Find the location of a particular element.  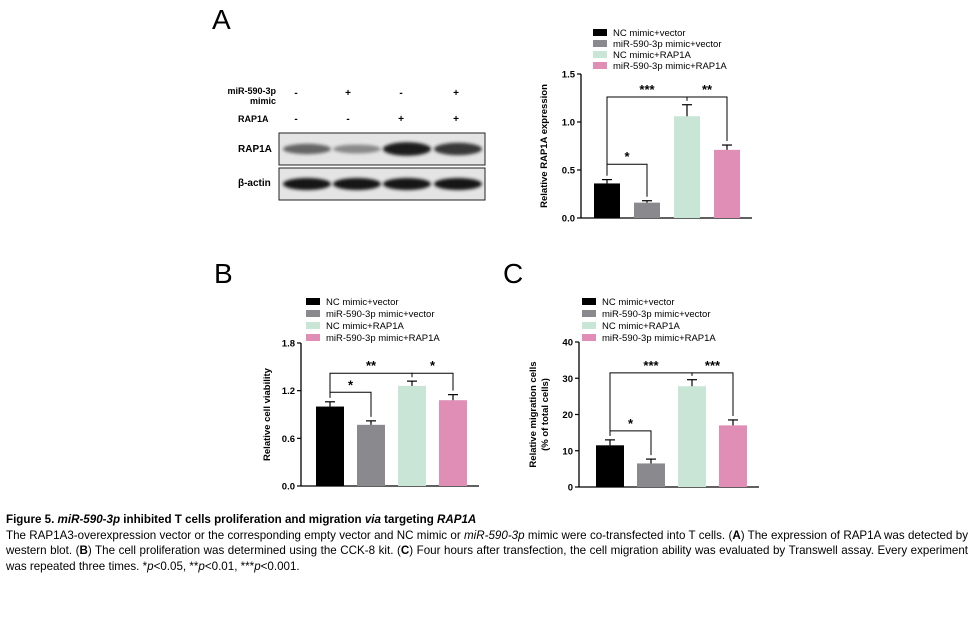

caption-title-text-2: targeting is located at coordinates (408, 519).